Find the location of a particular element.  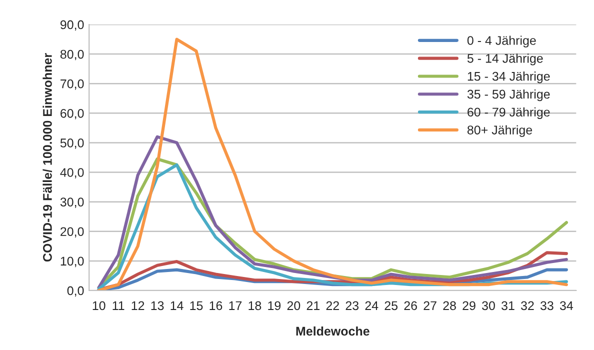

x-tick-label: 28 is located at coordinates (449, 305).